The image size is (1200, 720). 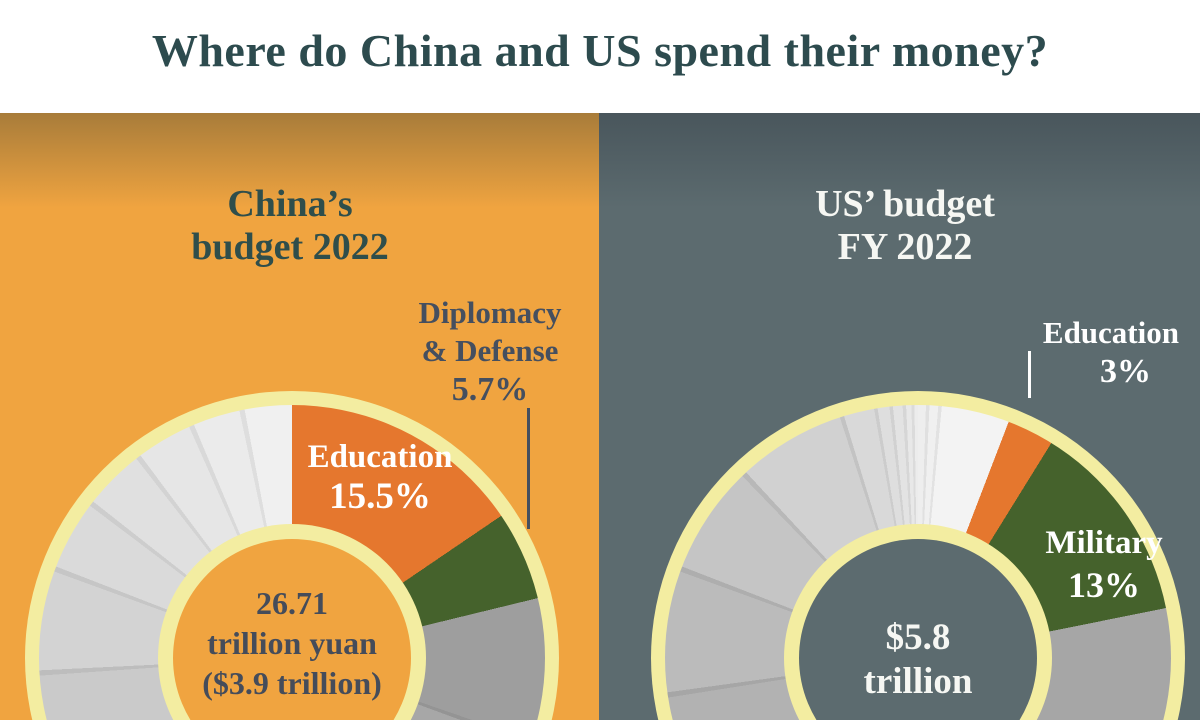 I want to click on us-education-leader-line, so click(x=1029, y=374).